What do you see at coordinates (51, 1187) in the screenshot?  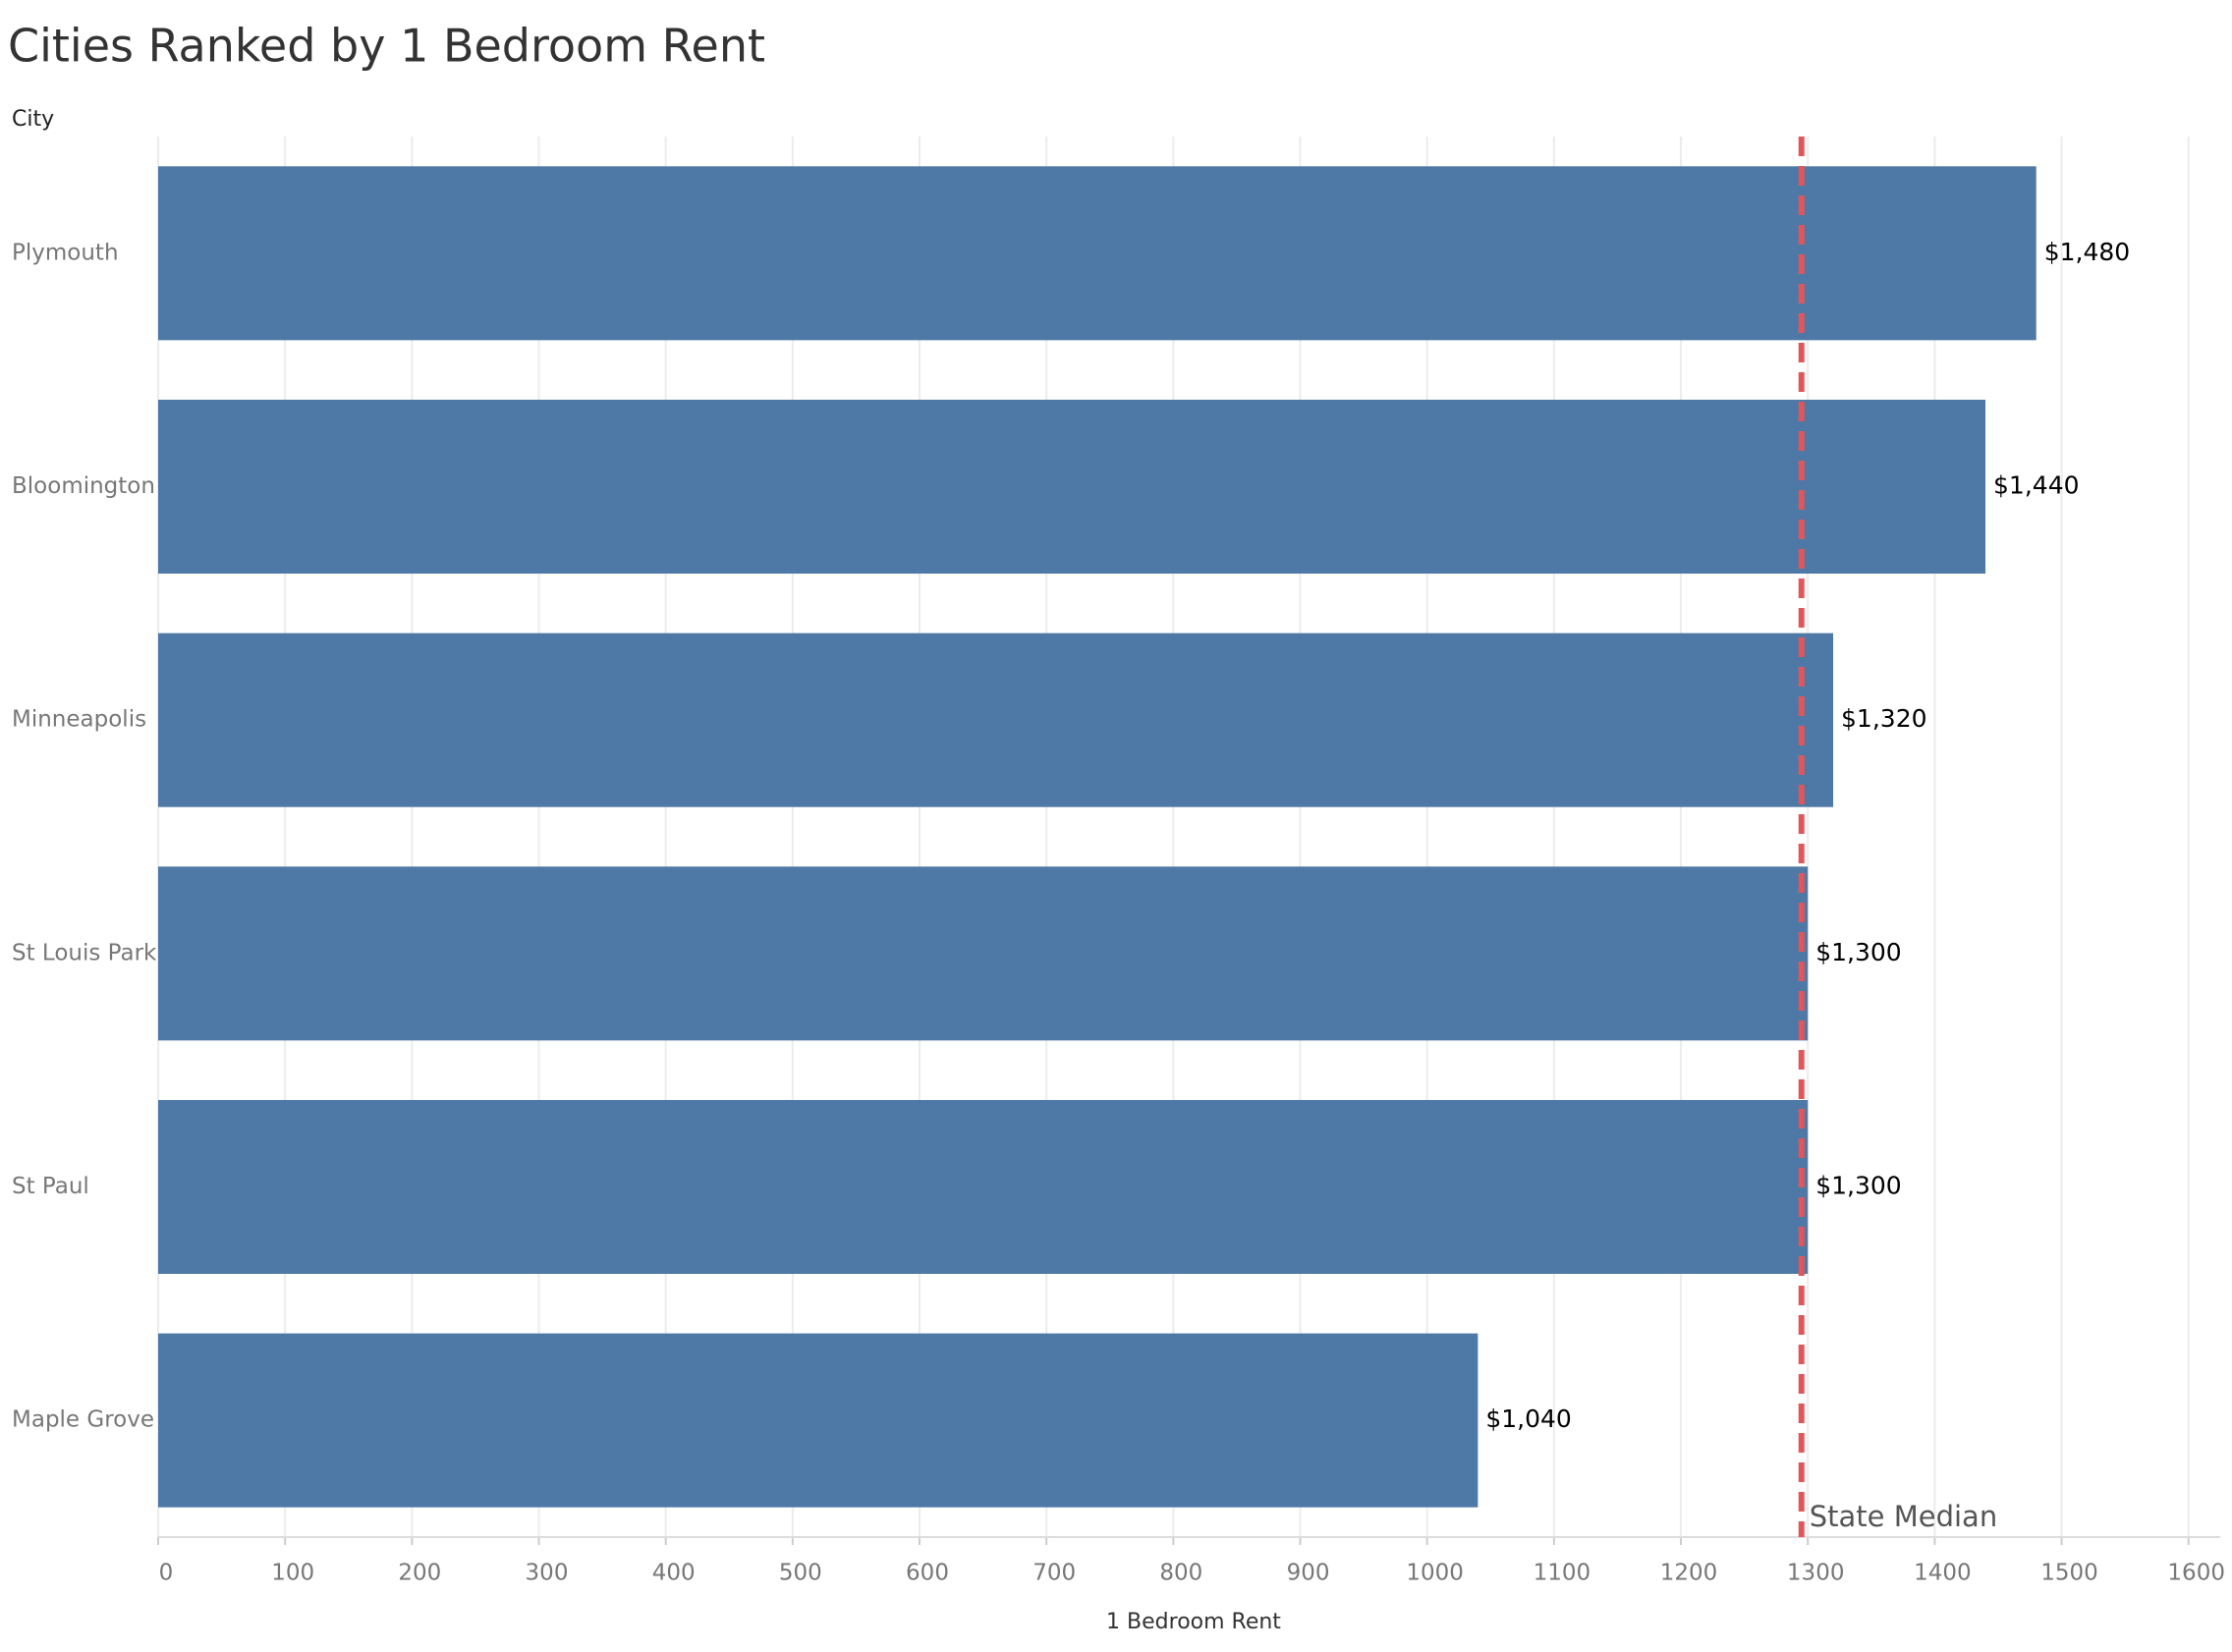 I see `y-tick-label: St Paul` at bounding box center [51, 1187].